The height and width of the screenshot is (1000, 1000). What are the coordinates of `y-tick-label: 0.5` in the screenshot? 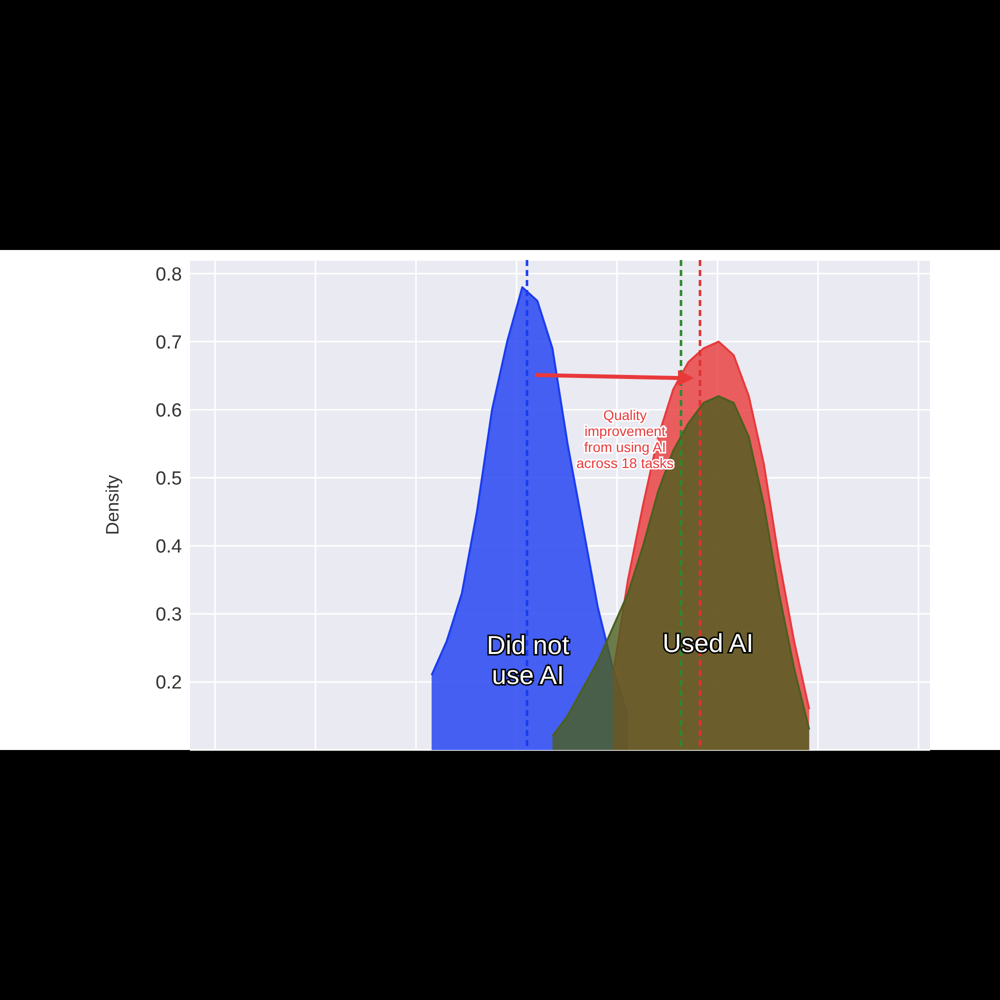 It's located at (169, 479).